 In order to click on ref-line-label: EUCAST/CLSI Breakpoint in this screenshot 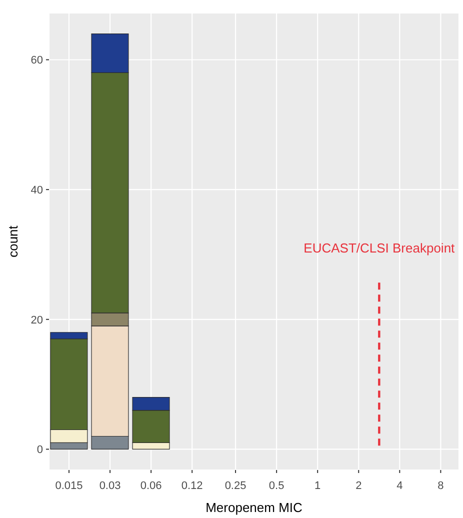, I will do `click(380, 248)`.